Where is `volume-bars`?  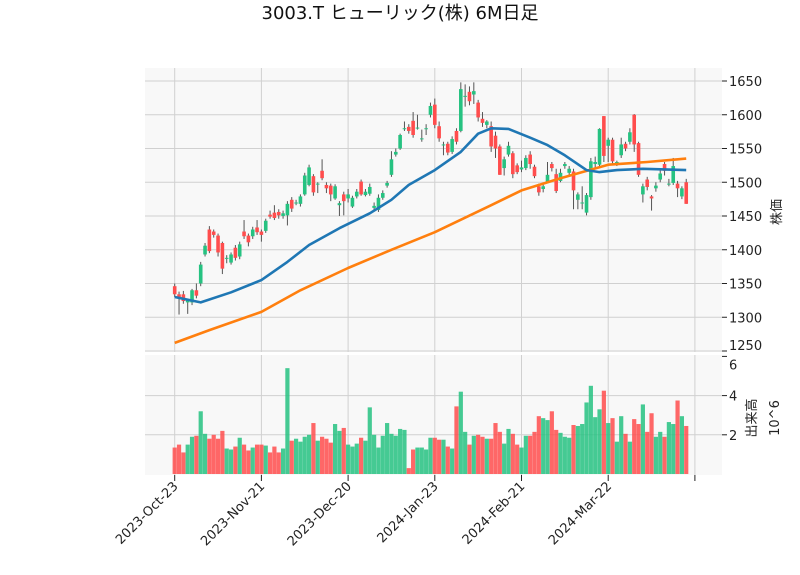
volume-bars is located at coordinates (430, 421).